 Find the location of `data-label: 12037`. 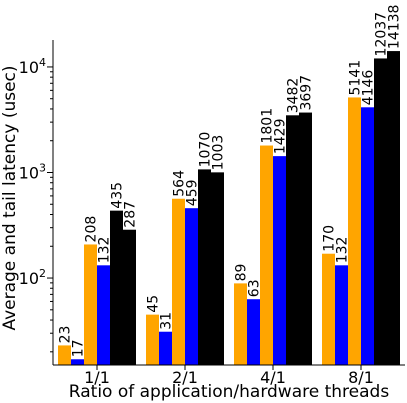

data-label: 12037 is located at coordinates (382, 34).